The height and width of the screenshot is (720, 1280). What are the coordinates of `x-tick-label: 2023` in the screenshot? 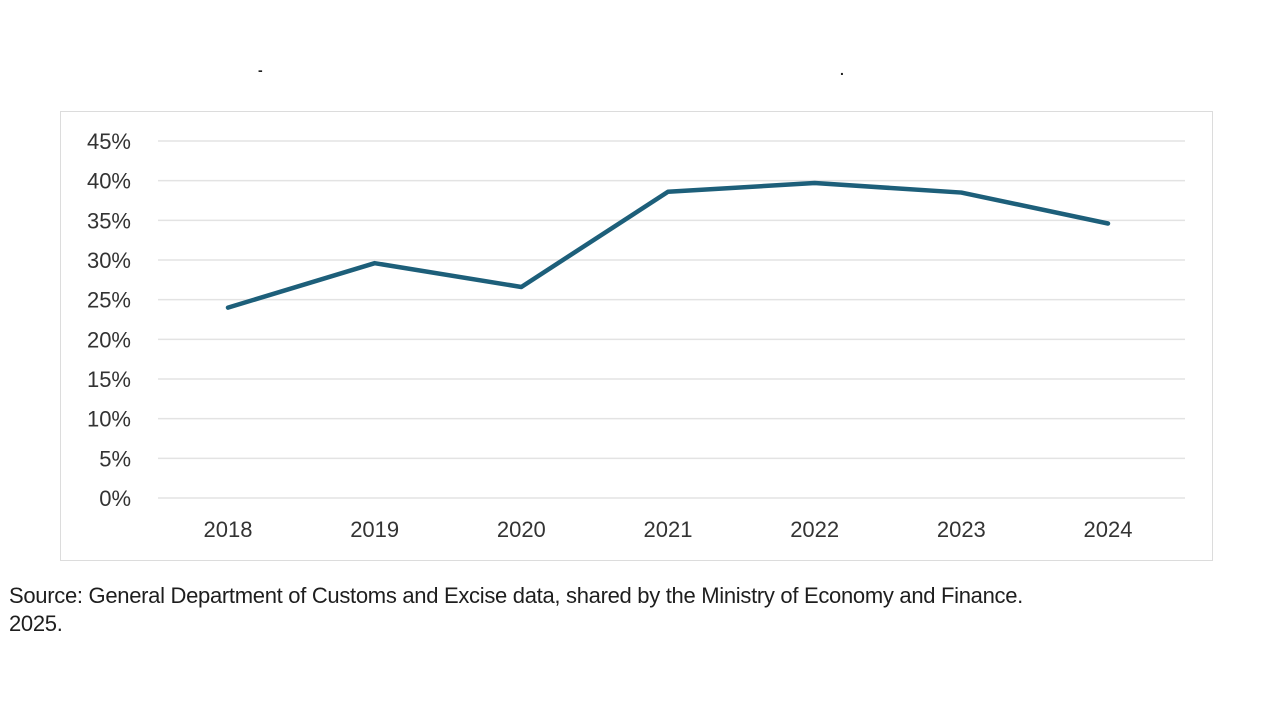 It's located at (961, 529).